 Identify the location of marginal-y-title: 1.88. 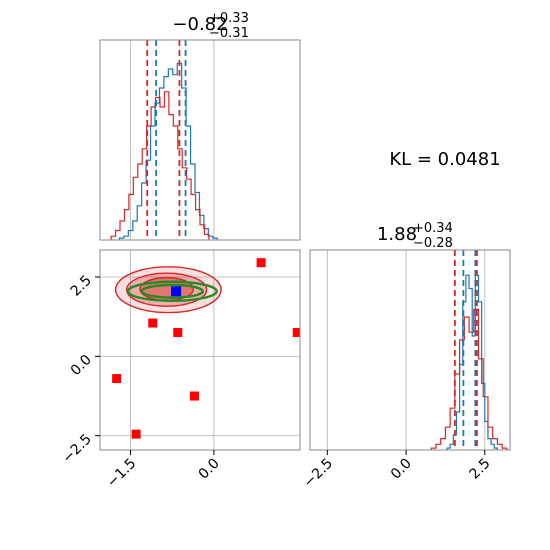
(397, 234).